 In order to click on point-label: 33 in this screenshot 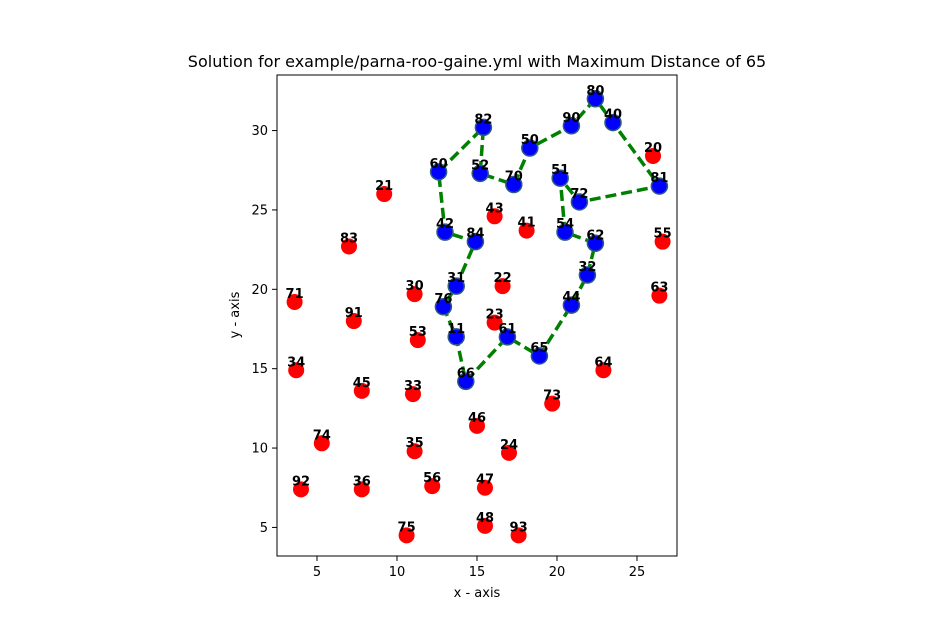, I will do `click(413, 386)`.